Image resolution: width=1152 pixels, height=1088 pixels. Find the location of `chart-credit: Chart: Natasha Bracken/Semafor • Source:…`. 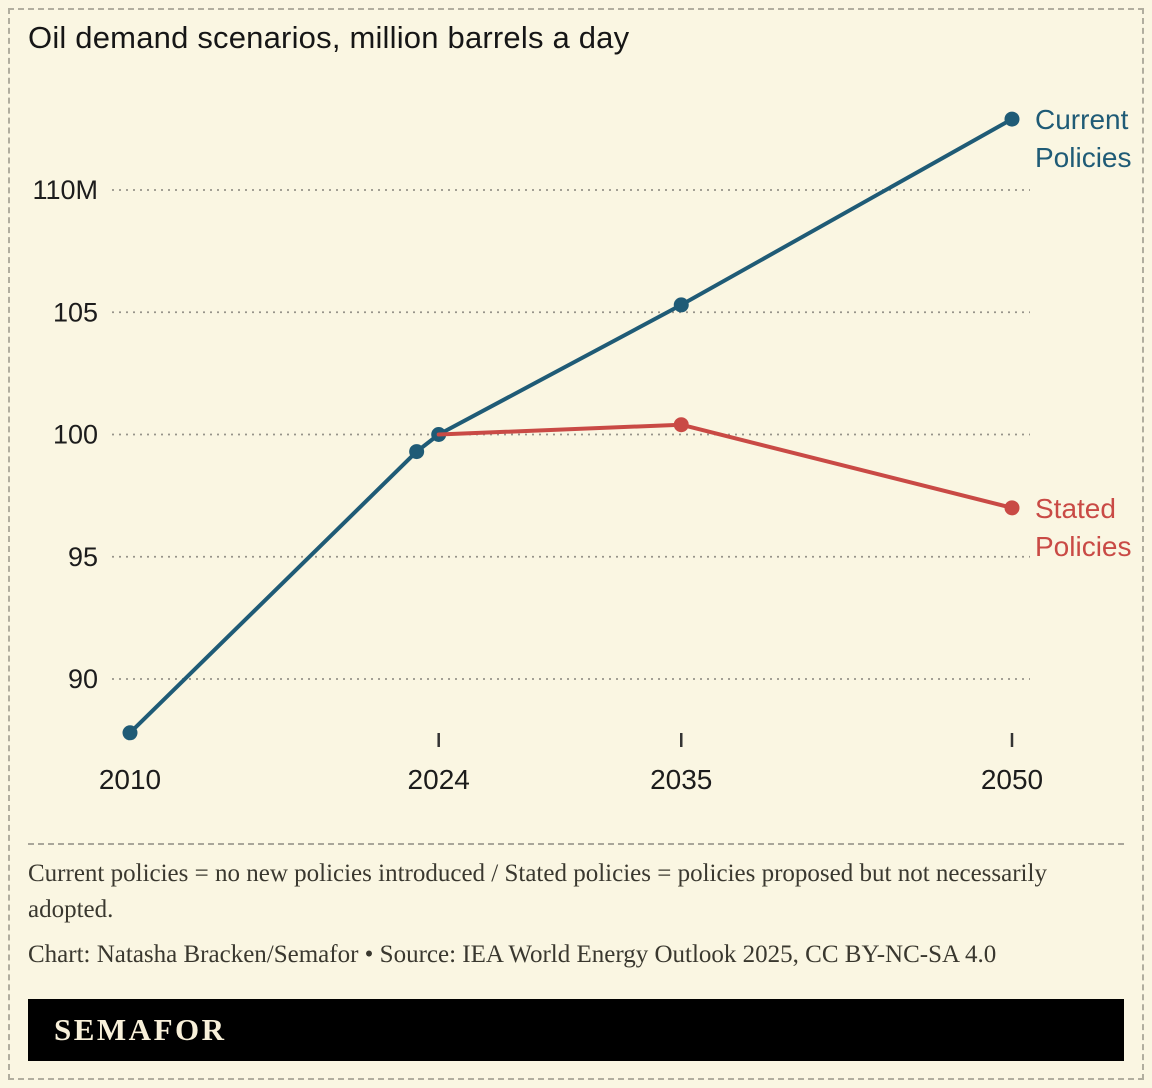

chart-credit: Chart: Natasha Bracken/Semafor • Source:… is located at coordinates (512, 954).